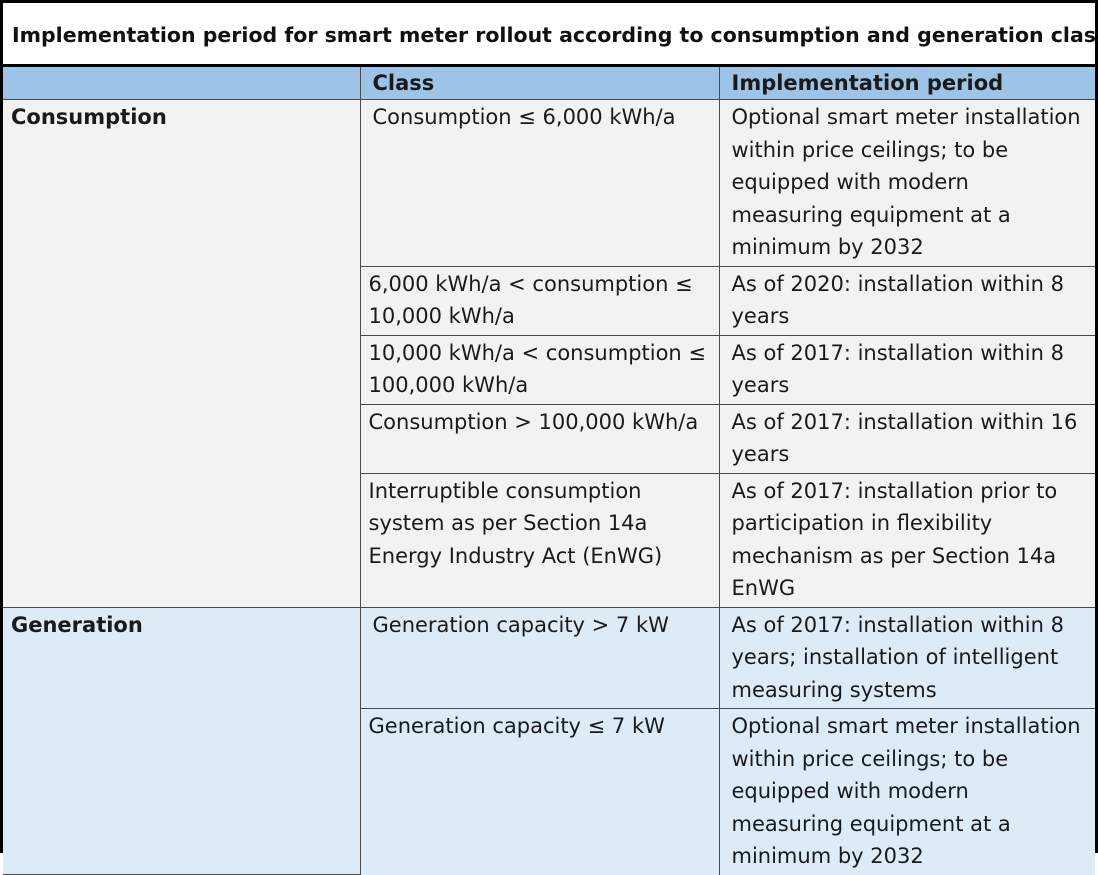 This screenshot has height=875, width=1098. What do you see at coordinates (539, 83) in the screenshot?
I see `header-class: Class` at bounding box center [539, 83].